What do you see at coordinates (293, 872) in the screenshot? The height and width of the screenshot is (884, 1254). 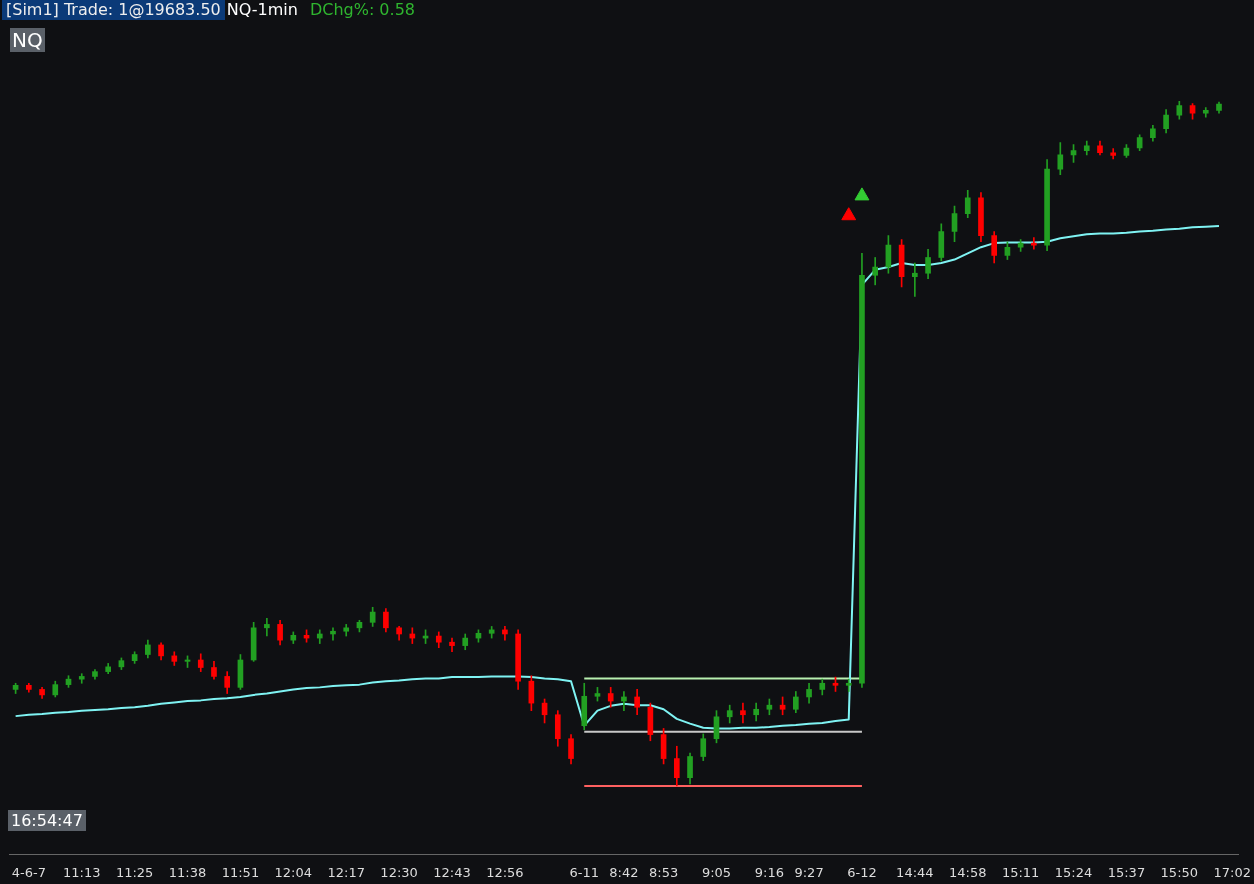 I see `x-tick-label: 12:04` at bounding box center [293, 872].